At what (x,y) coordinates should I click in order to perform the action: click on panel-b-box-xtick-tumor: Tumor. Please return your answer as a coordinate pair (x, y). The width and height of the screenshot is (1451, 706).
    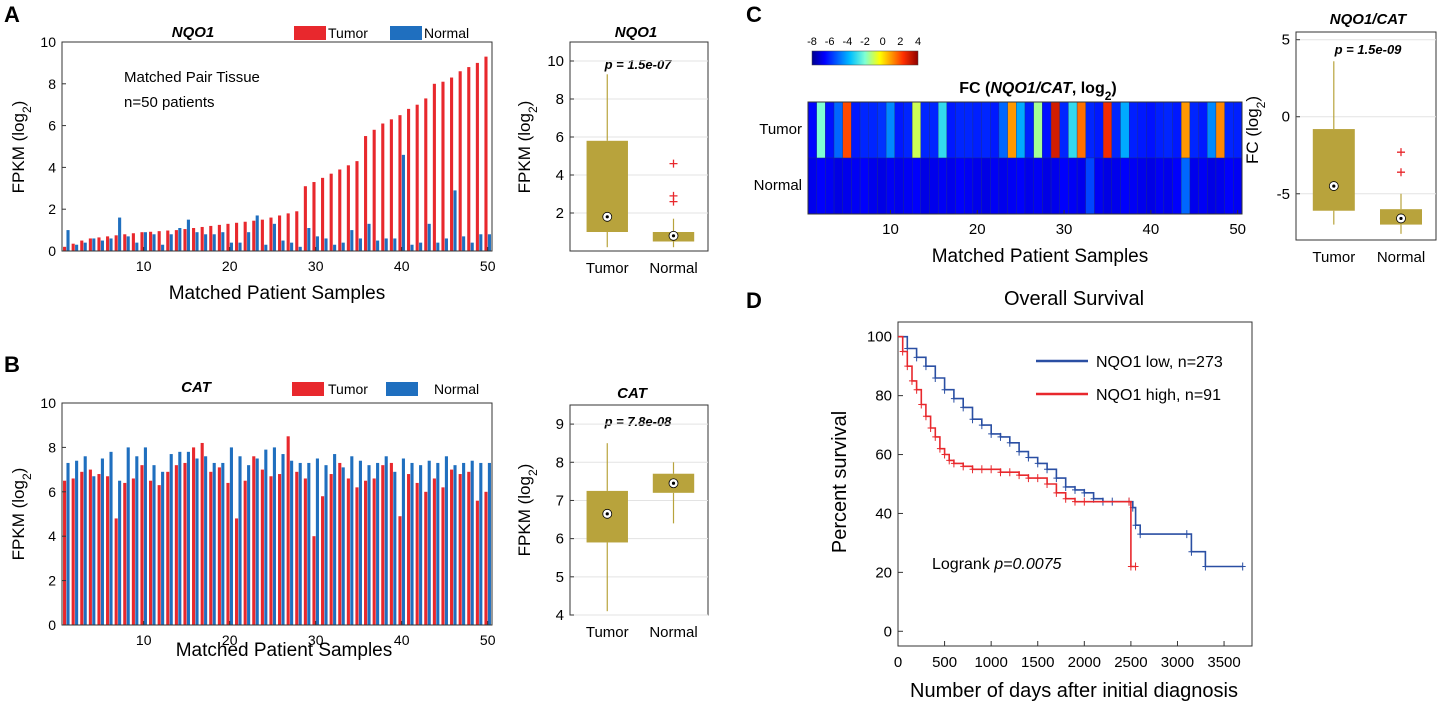
    Looking at the image, I should click on (607, 632).